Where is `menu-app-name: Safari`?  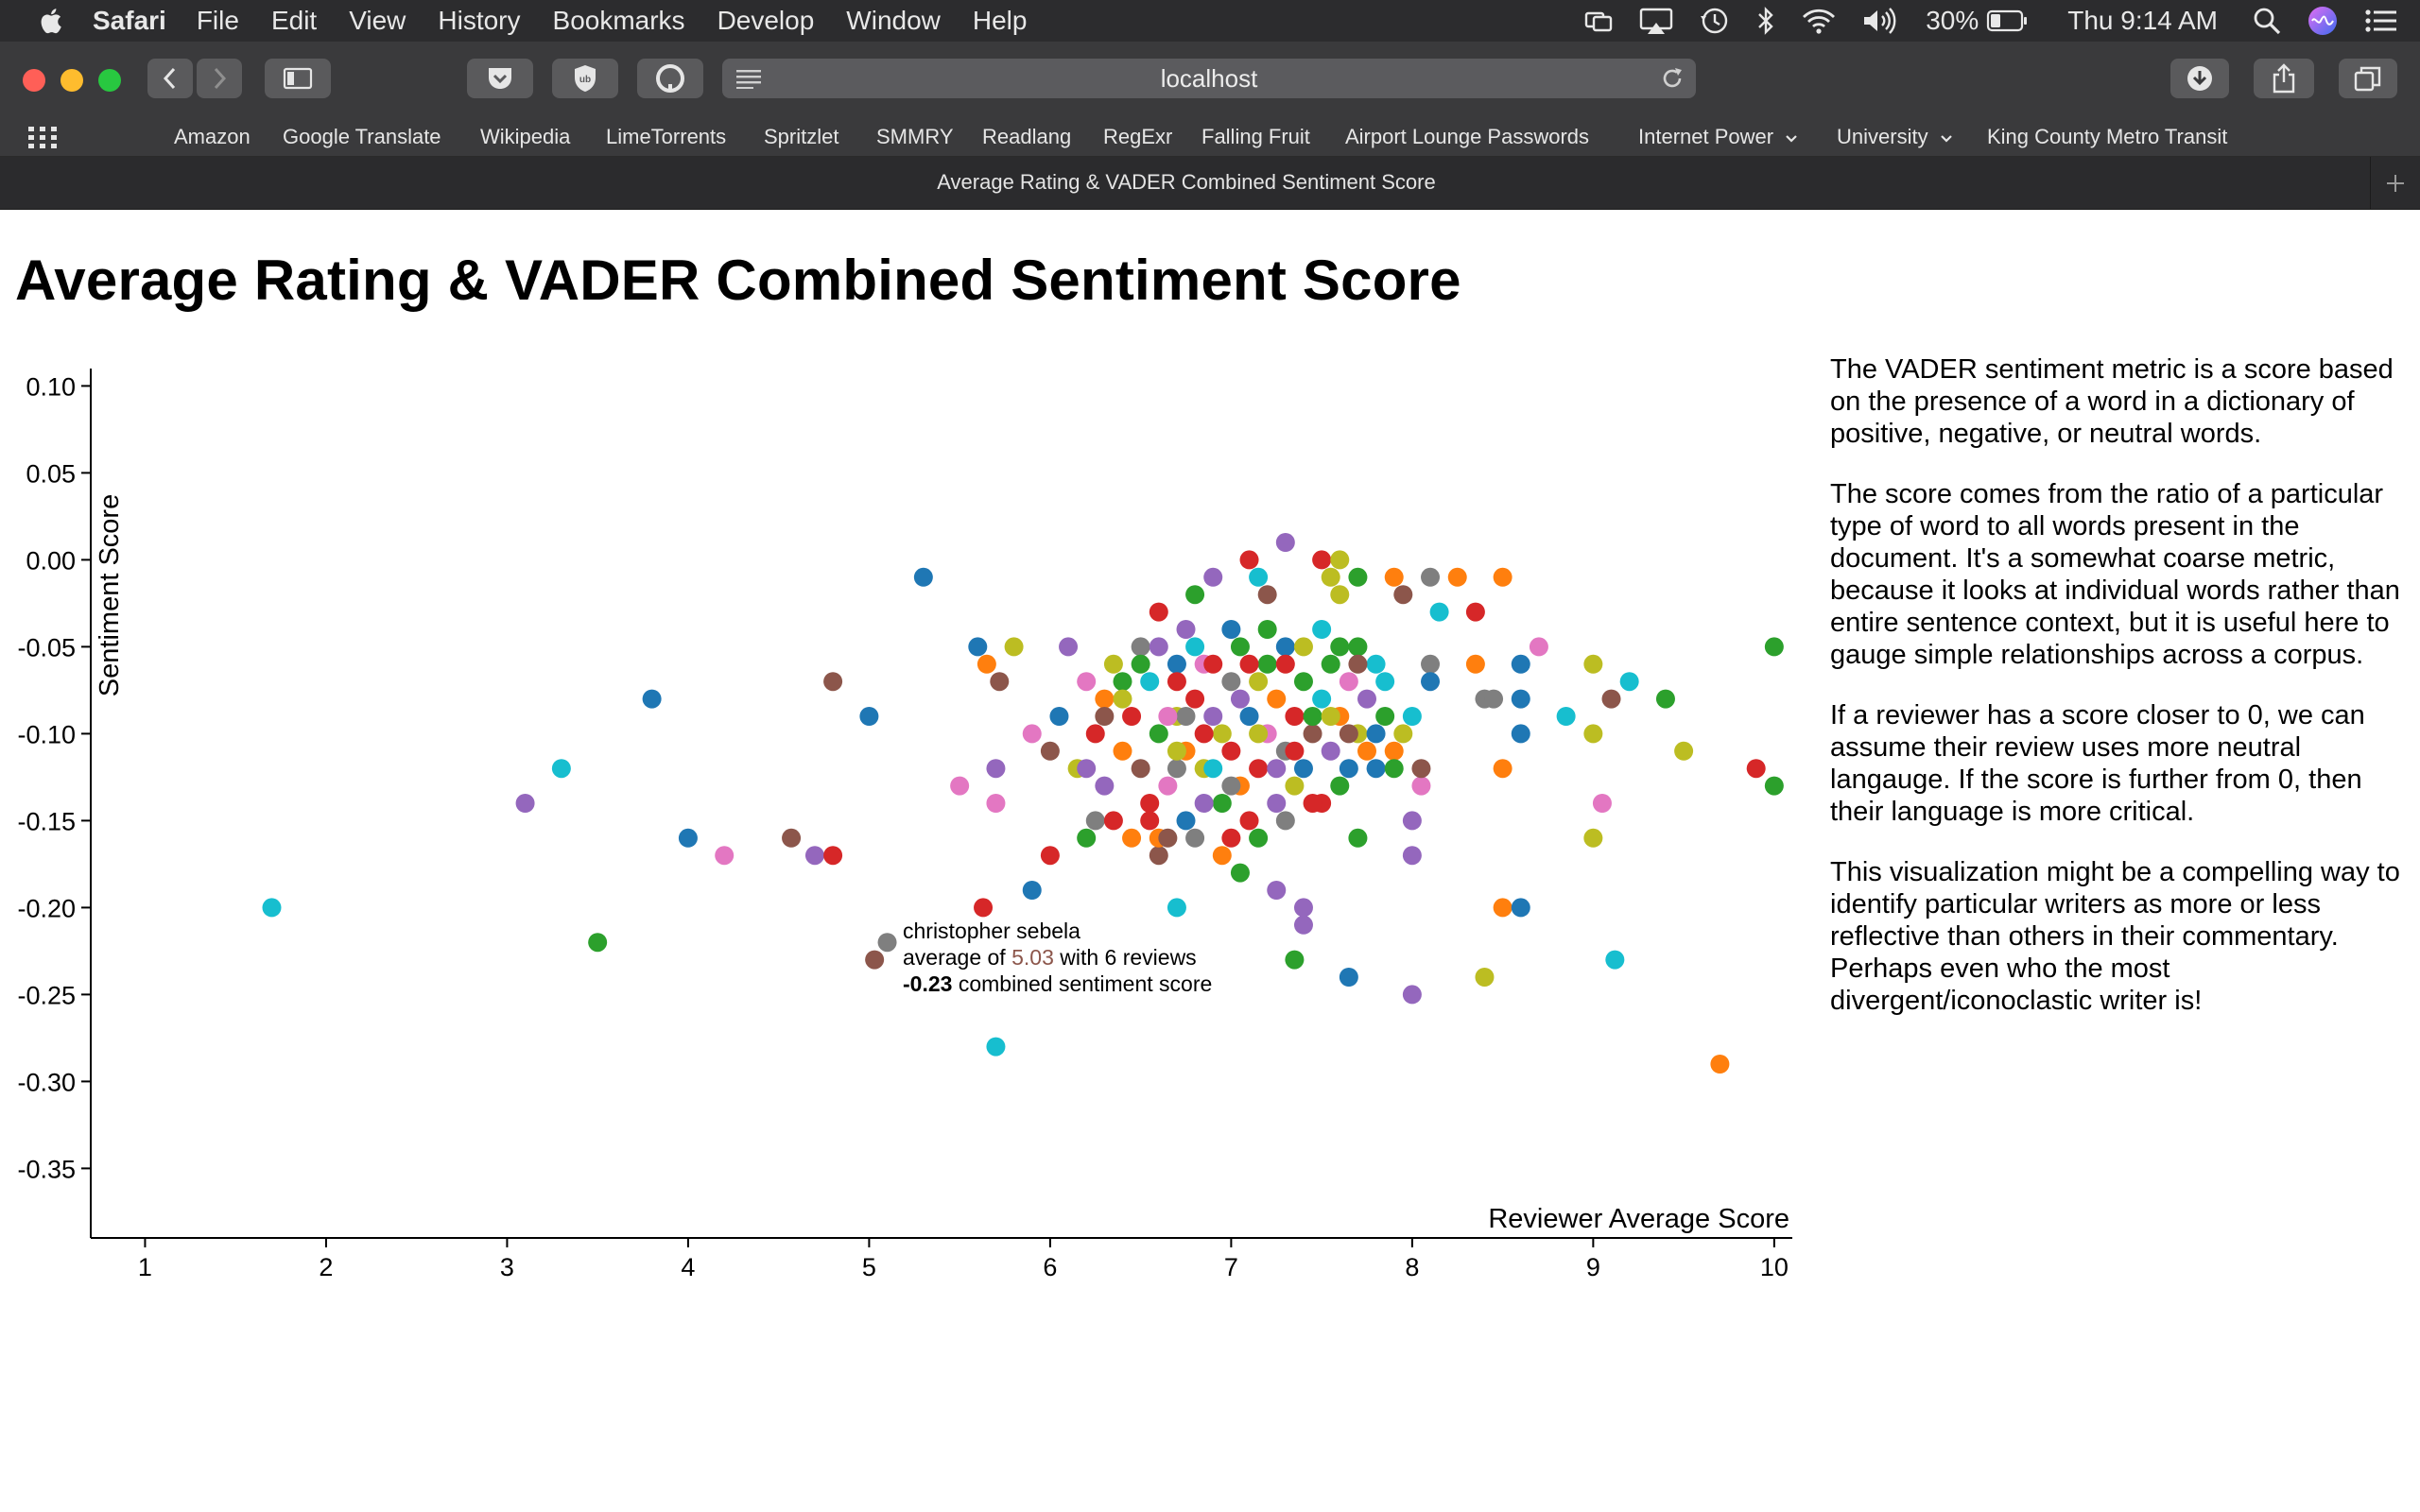 menu-app-name: Safari is located at coordinates (129, 20).